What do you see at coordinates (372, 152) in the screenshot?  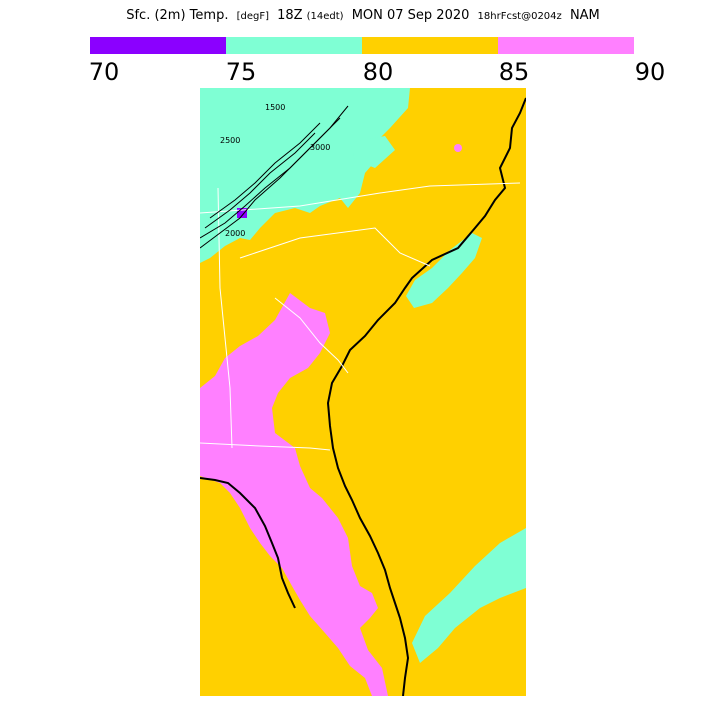 I see `temp-region-75-80-piedmont` at bounding box center [372, 152].